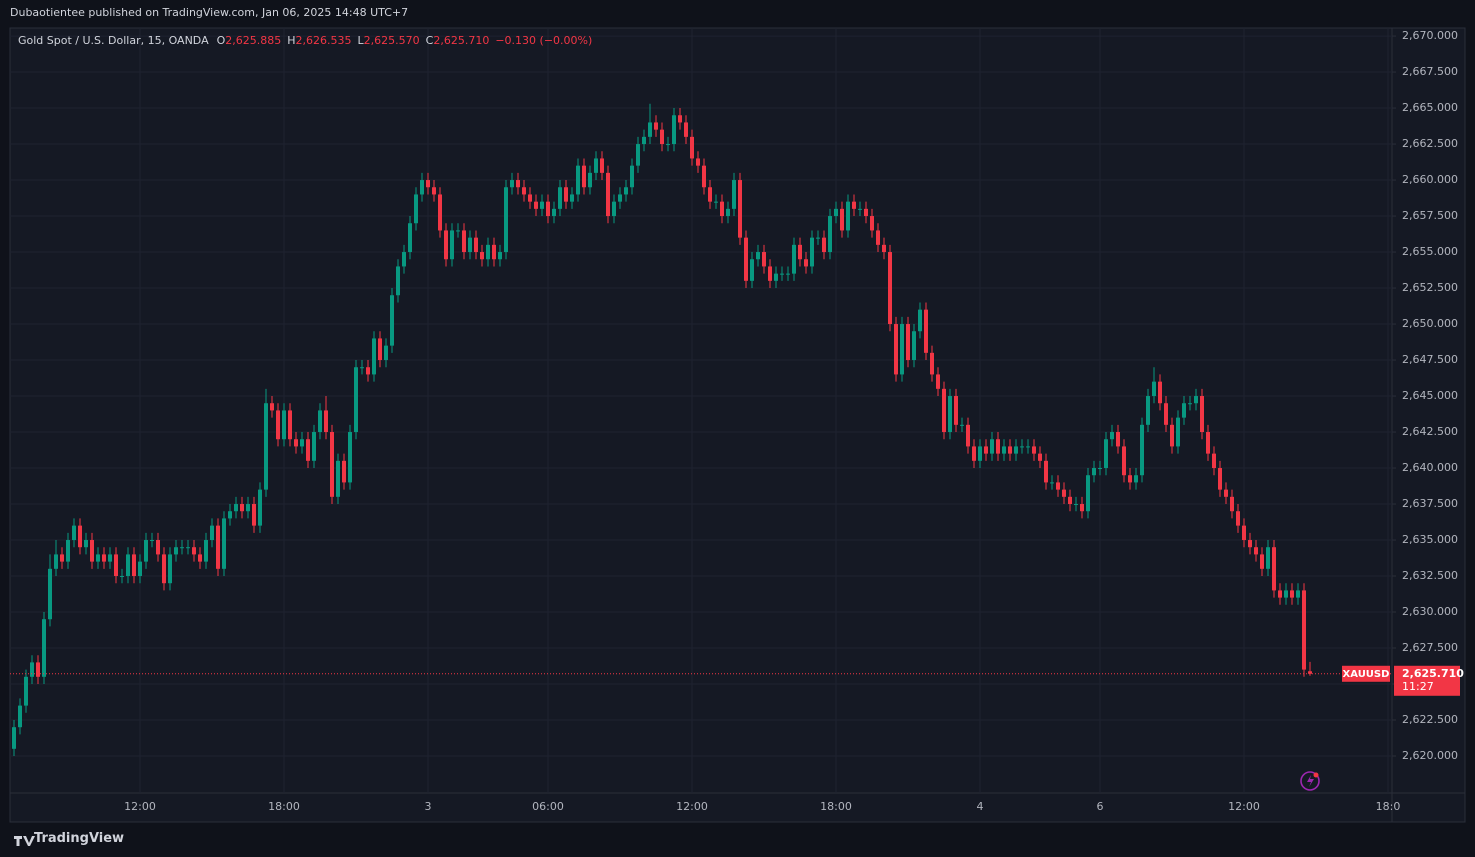 The image size is (1475, 857). Describe the element at coordinates (1244, 806) in the screenshot. I see `x-tick-label: 12:00` at that location.